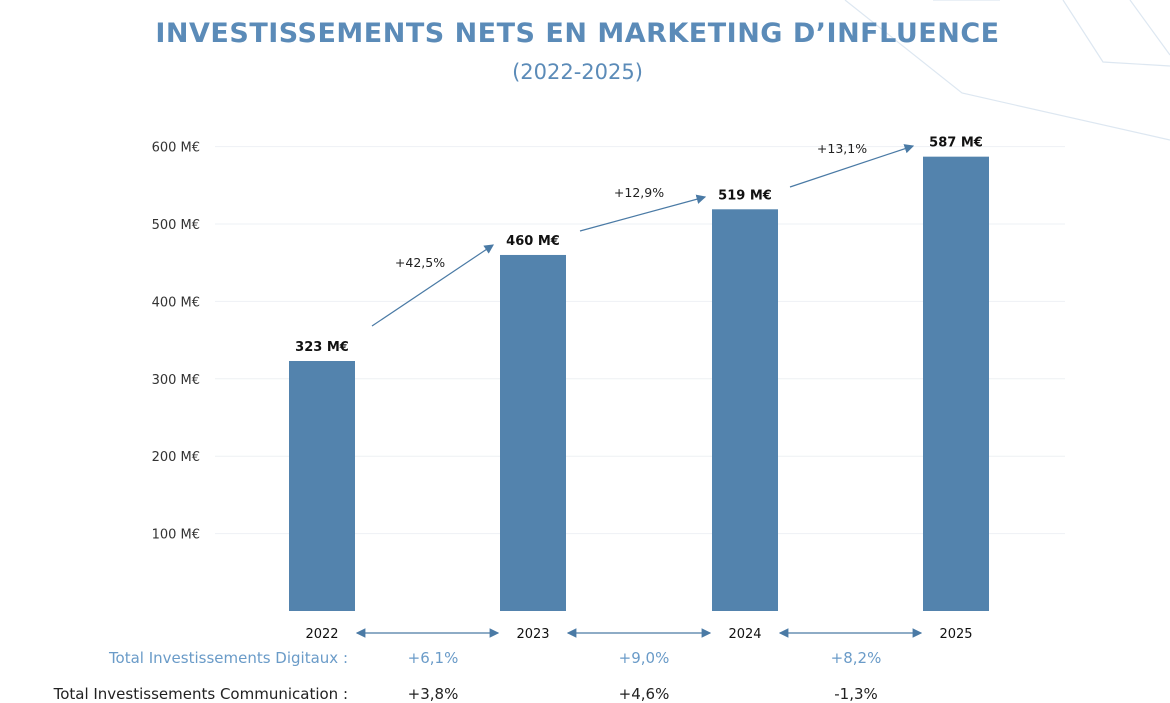 This screenshot has width=1170, height=703. Describe the element at coordinates (321, 634) in the screenshot. I see `x-tick-label: 2022` at that location.